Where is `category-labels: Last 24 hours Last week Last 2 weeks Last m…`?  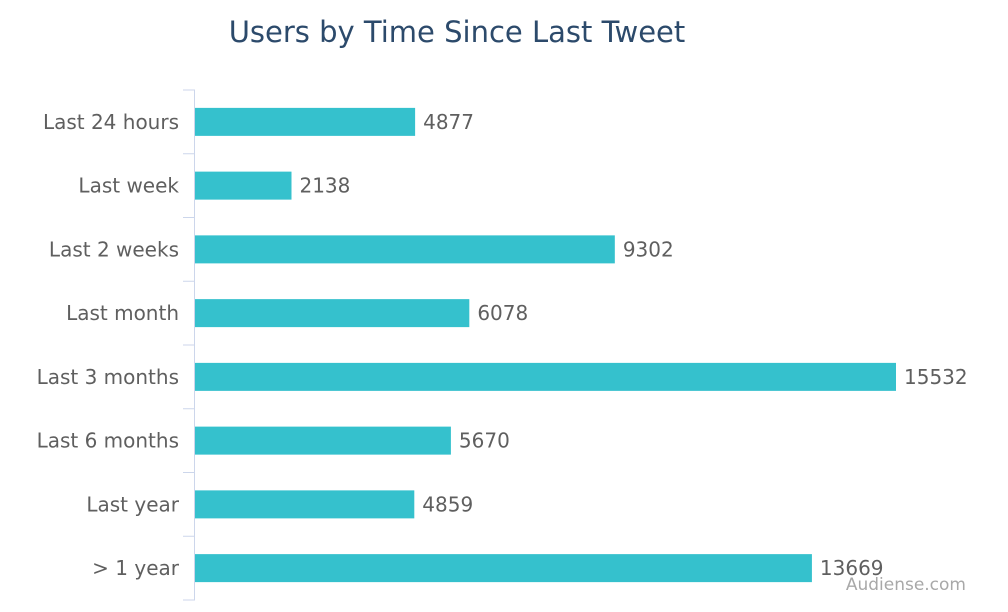 category-labels: Last 24 hours Last week Last 2 weeks Last m… is located at coordinates (108, 345).